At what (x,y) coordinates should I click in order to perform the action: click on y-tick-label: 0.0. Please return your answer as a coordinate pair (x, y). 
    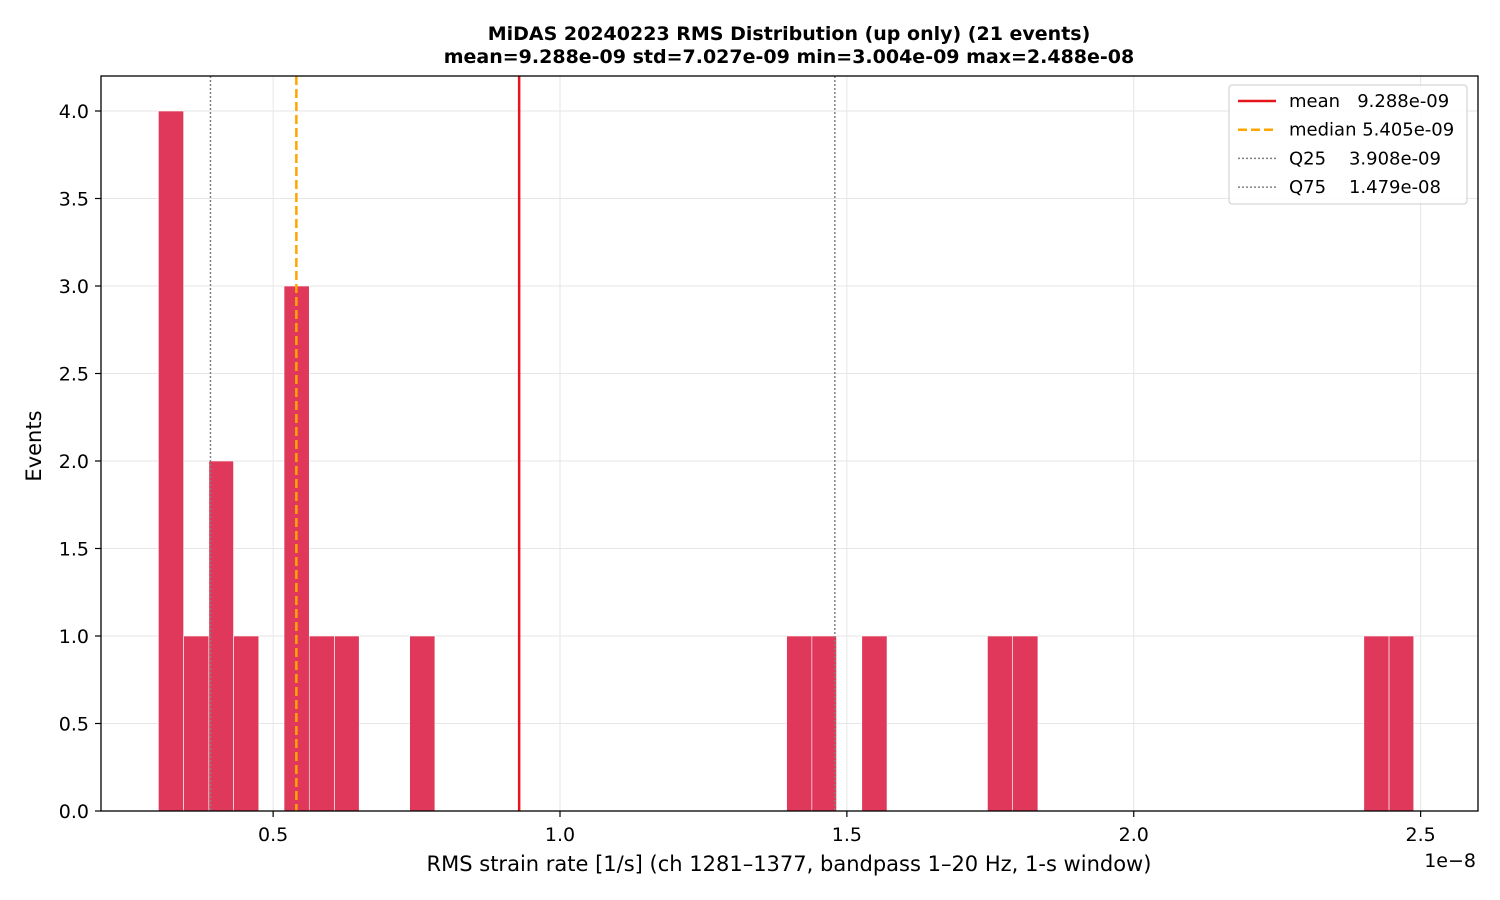
    Looking at the image, I should click on (74, 812).